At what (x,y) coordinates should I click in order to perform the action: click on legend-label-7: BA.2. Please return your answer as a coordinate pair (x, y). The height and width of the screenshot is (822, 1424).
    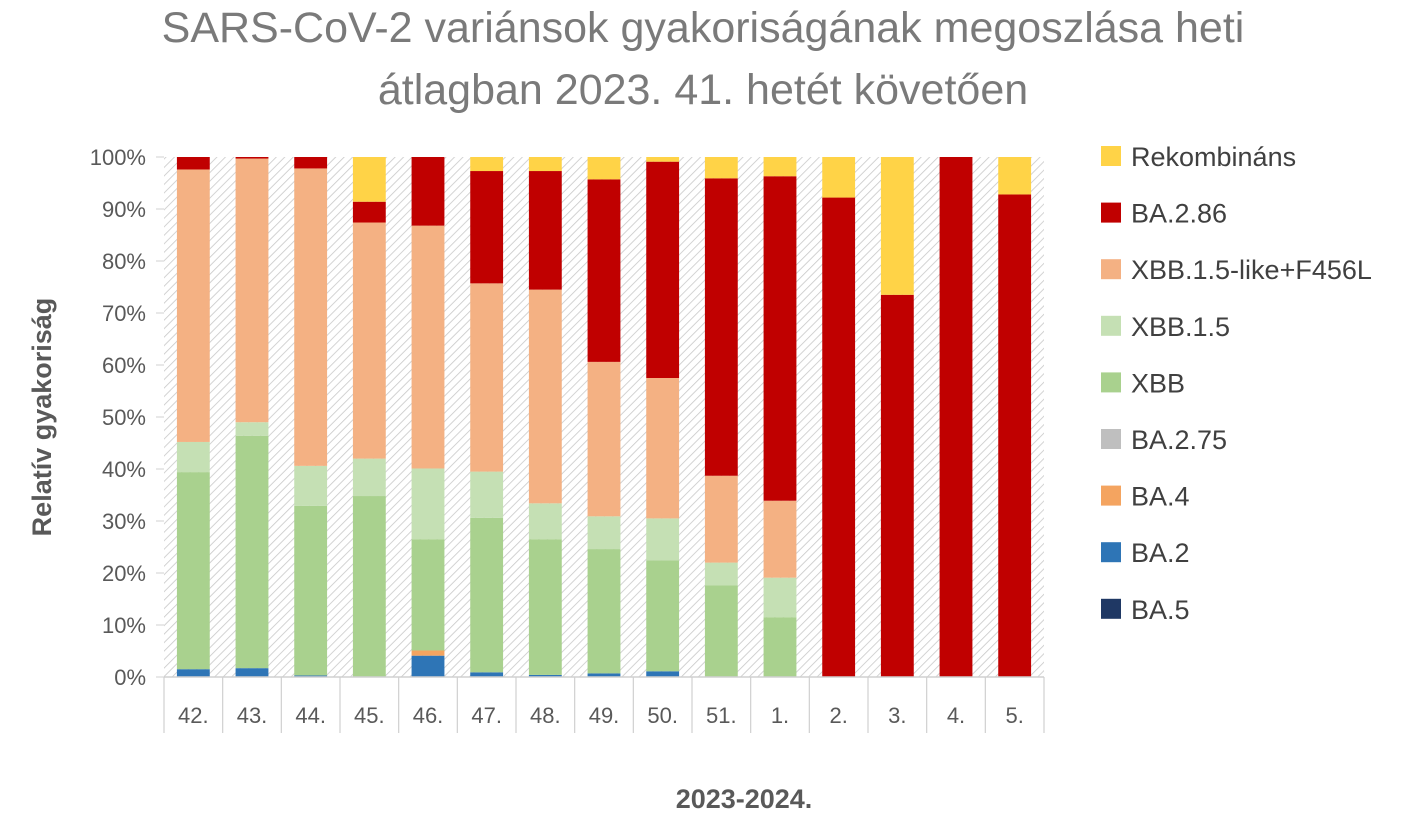
    Looking at the image, I should click on (1160, 553).